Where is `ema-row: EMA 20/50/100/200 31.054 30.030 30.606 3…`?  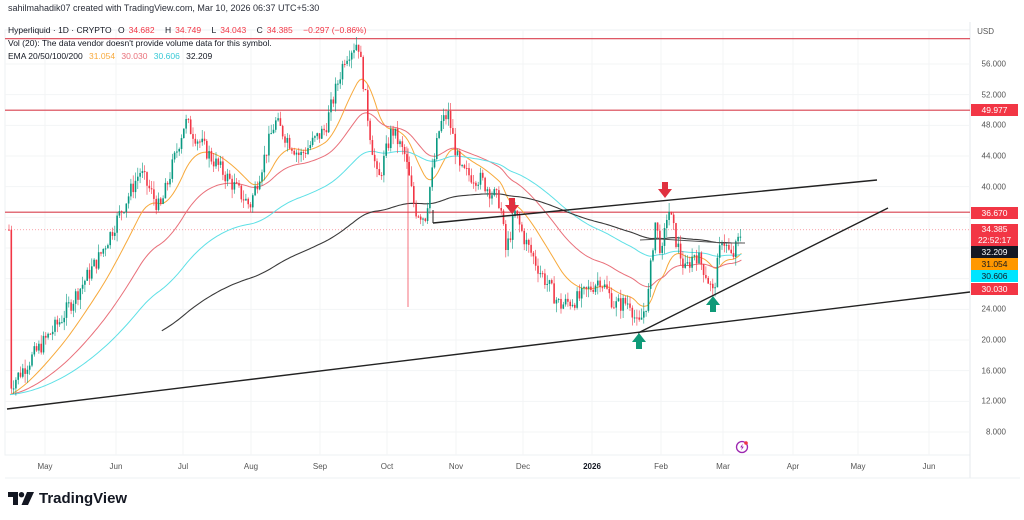
ema-row: EMA 20/50/100/200 31.054 30.030 30.606 3… is located at coordinates (189, 56).